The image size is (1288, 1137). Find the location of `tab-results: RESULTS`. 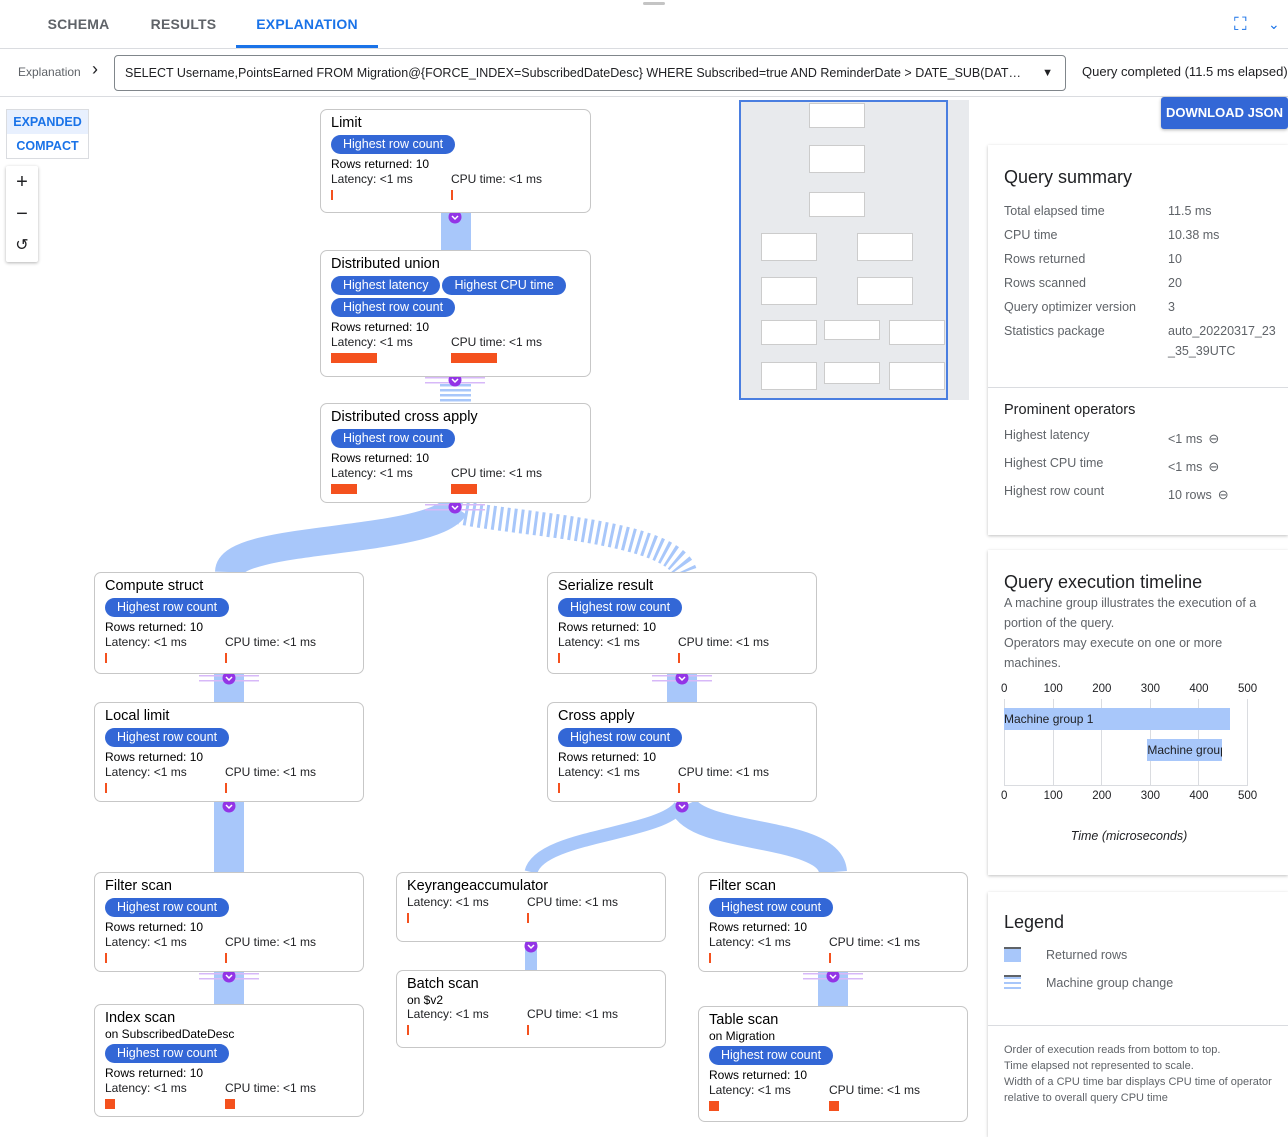

tab-results: RESULTS is located at coordinates (183, 24).